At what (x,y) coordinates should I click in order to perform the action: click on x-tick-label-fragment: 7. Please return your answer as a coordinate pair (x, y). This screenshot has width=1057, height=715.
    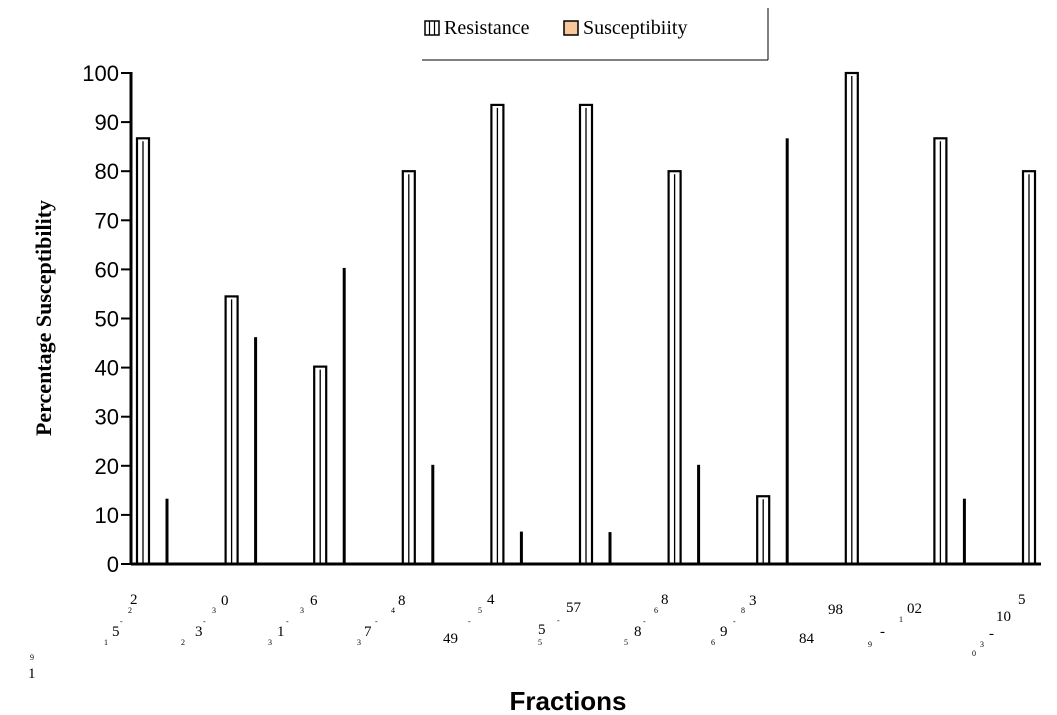
    Looking at the image, I should click on (368, 632).